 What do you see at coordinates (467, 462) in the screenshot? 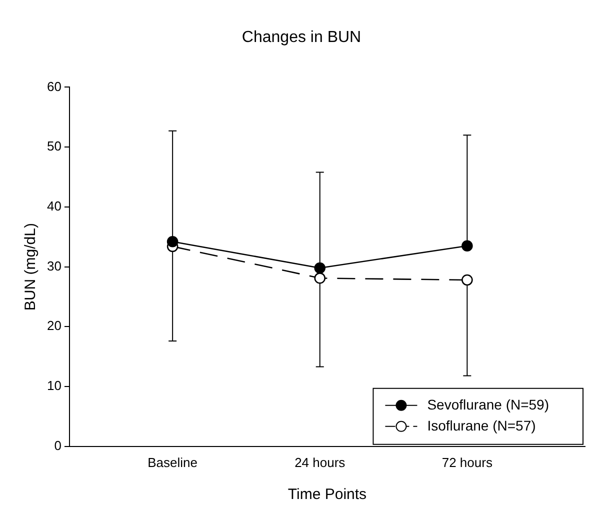
I see `x-tick-label: 72 hours` at bounding box center [467, 462].